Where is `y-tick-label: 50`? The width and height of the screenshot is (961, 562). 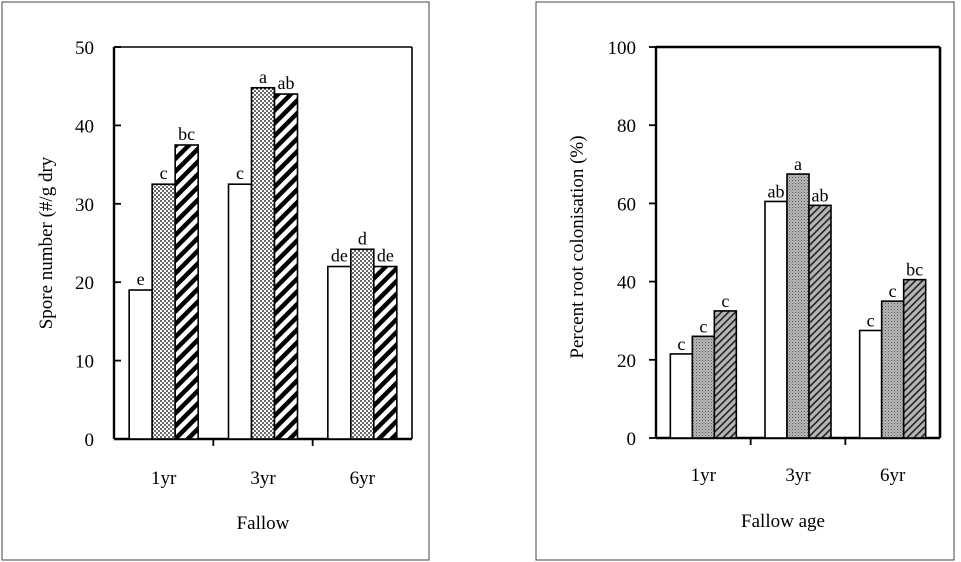
y-tick-label: 50 is located at coordinates (84, 48).